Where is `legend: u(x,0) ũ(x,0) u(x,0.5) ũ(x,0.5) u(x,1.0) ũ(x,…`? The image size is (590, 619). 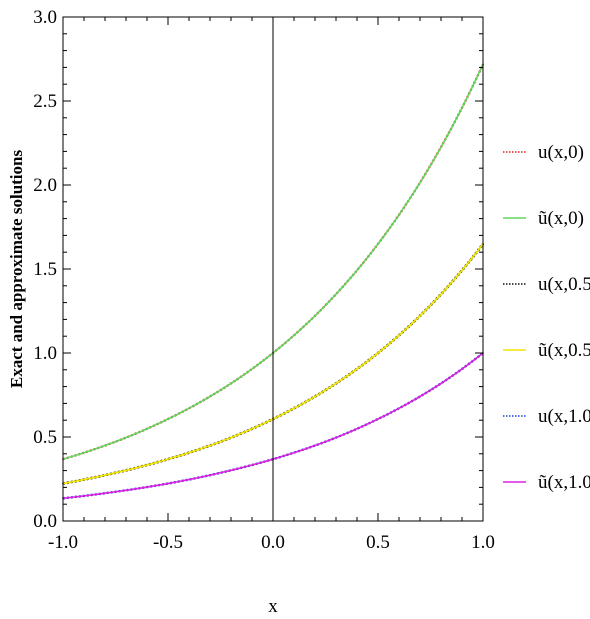 legend: u(x,0) ũ(x,0) u(x,0.5) ũ(x,0.5) u(x,1.0) ũ(x,… is located at coordinates (546, 317).